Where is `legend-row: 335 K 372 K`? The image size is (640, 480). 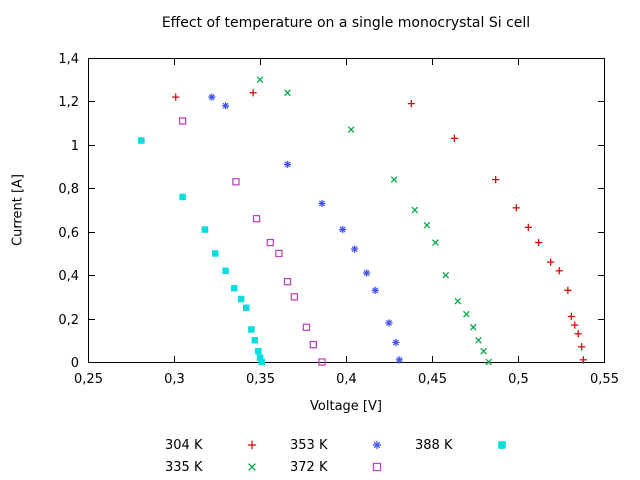
legend-row: 335 K 372 K is located at coordinates (402, 467).